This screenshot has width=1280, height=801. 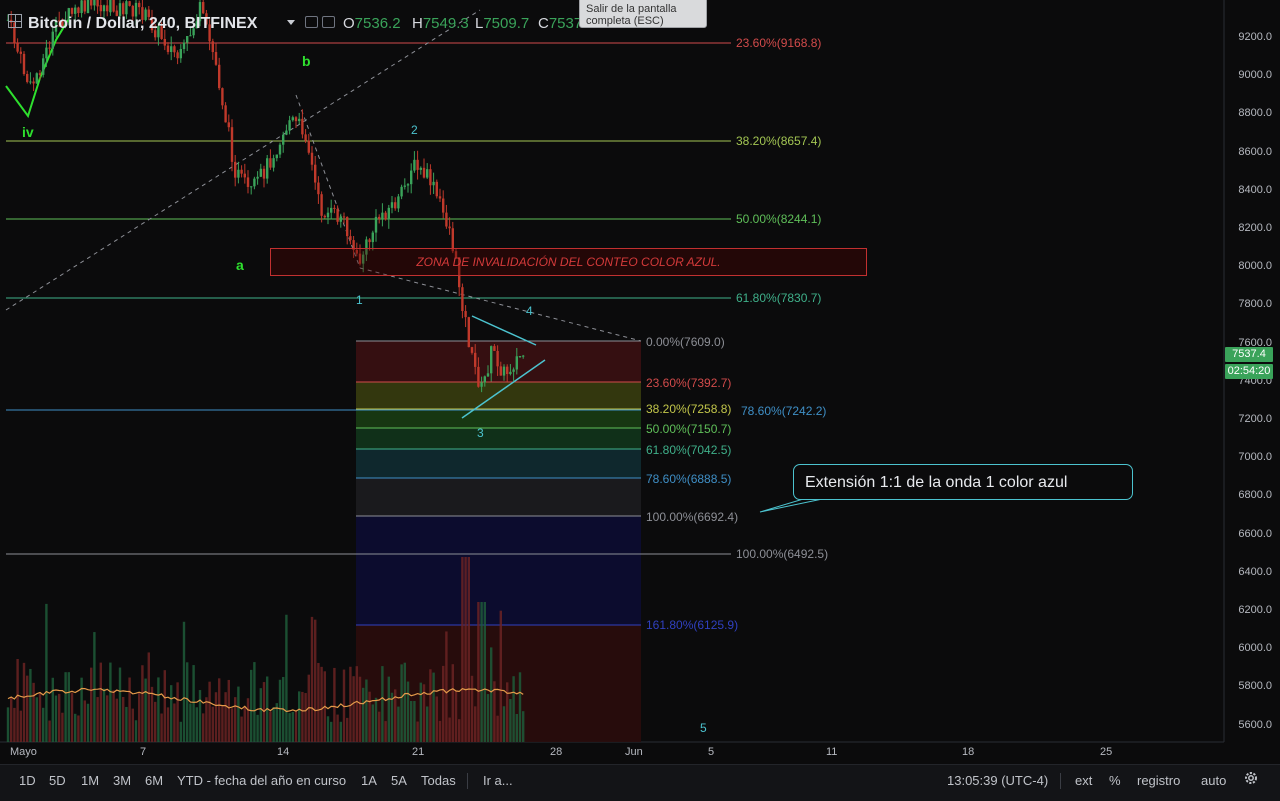 What do you see at coordinates (1255, 648) in the screenshot?
I see `price-tick-label: 6000.0` at bounding box center [1255, 648].